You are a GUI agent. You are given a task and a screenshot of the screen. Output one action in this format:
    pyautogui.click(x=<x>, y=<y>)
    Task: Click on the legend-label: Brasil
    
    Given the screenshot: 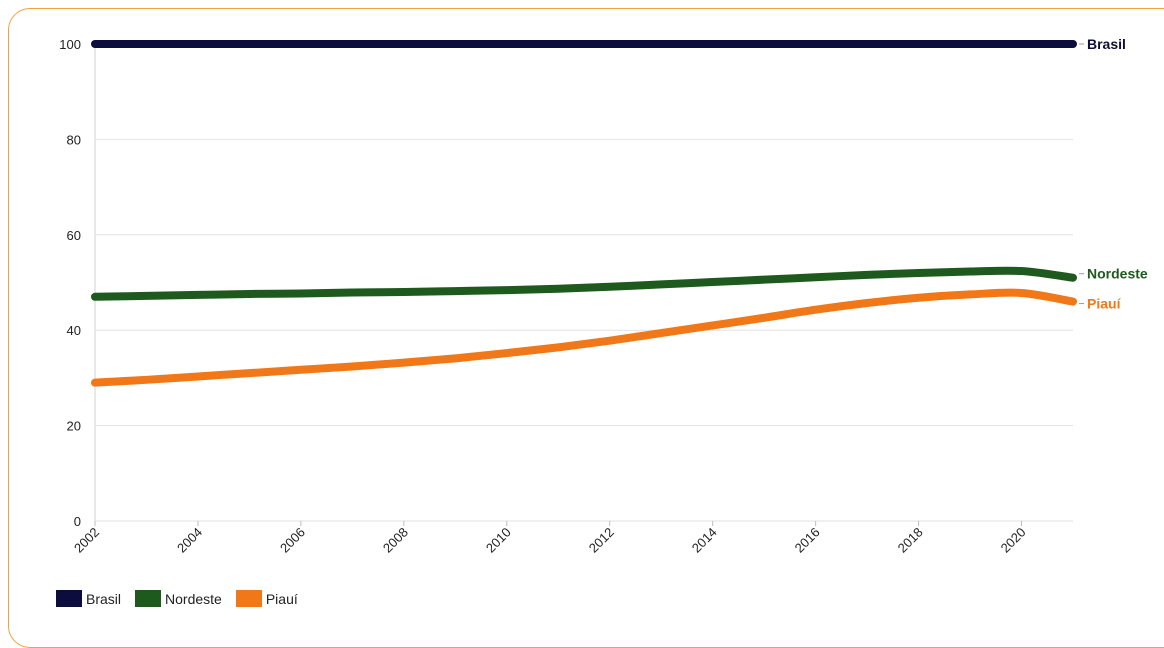 What is the action you would take?
    pyautogui.click(x=104, y=598)
    